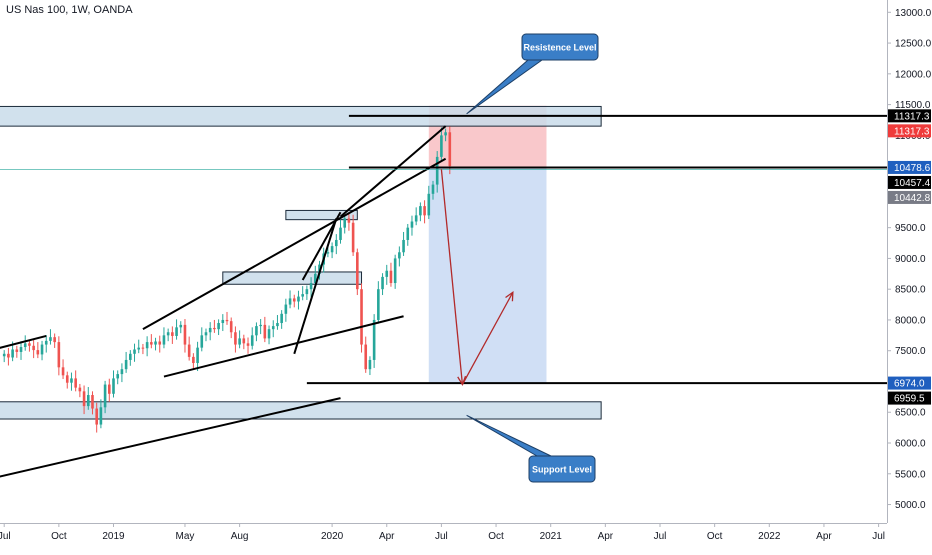  What do you see at coordinates (332, 536) in the screenshot?
I see `x-tick-label: 2020` at bounding box center [332, 536].